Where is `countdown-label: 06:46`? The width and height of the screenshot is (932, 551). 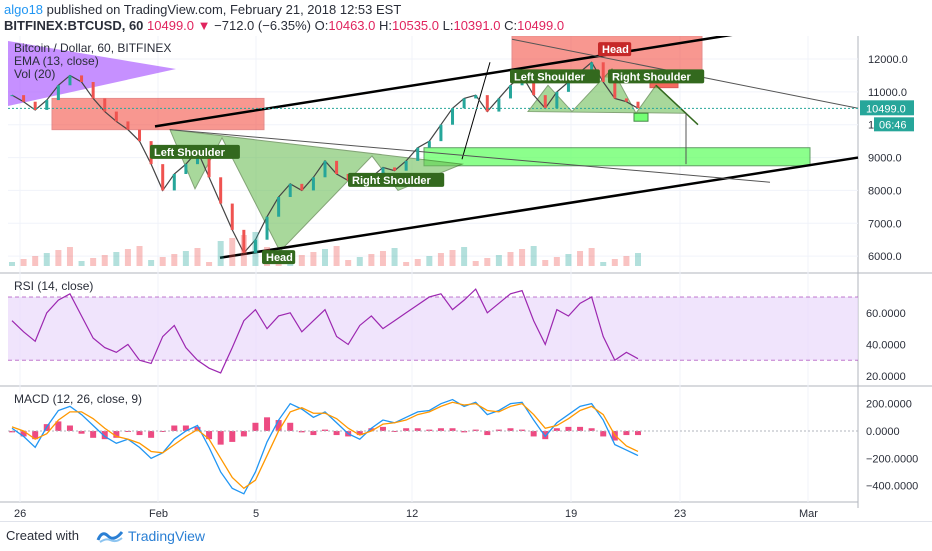 countdown-label: 06:46 is located at coordinates (893, 125).